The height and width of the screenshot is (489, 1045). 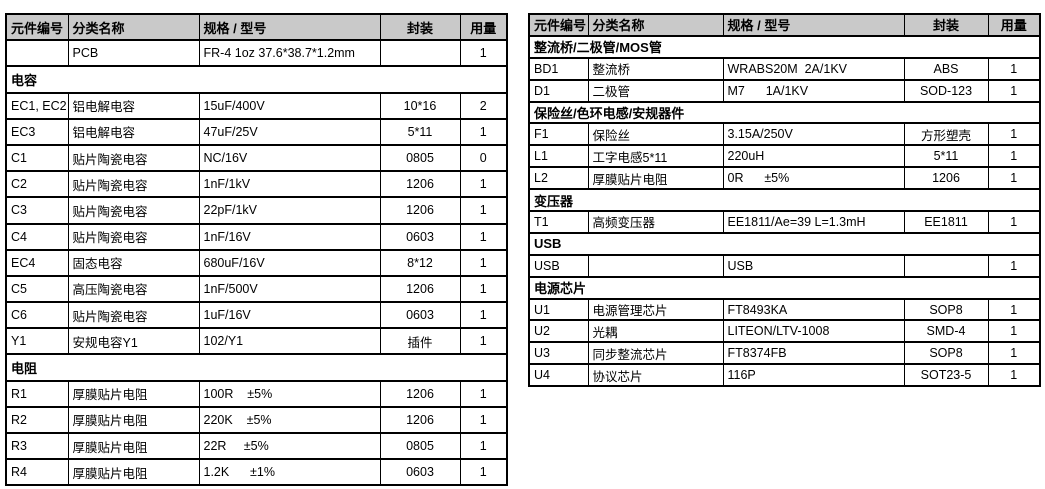 What do you see at coordinates (37, 158) in the screenshot?
I see `cell-ref: C1` at bounding box center [37, 158].